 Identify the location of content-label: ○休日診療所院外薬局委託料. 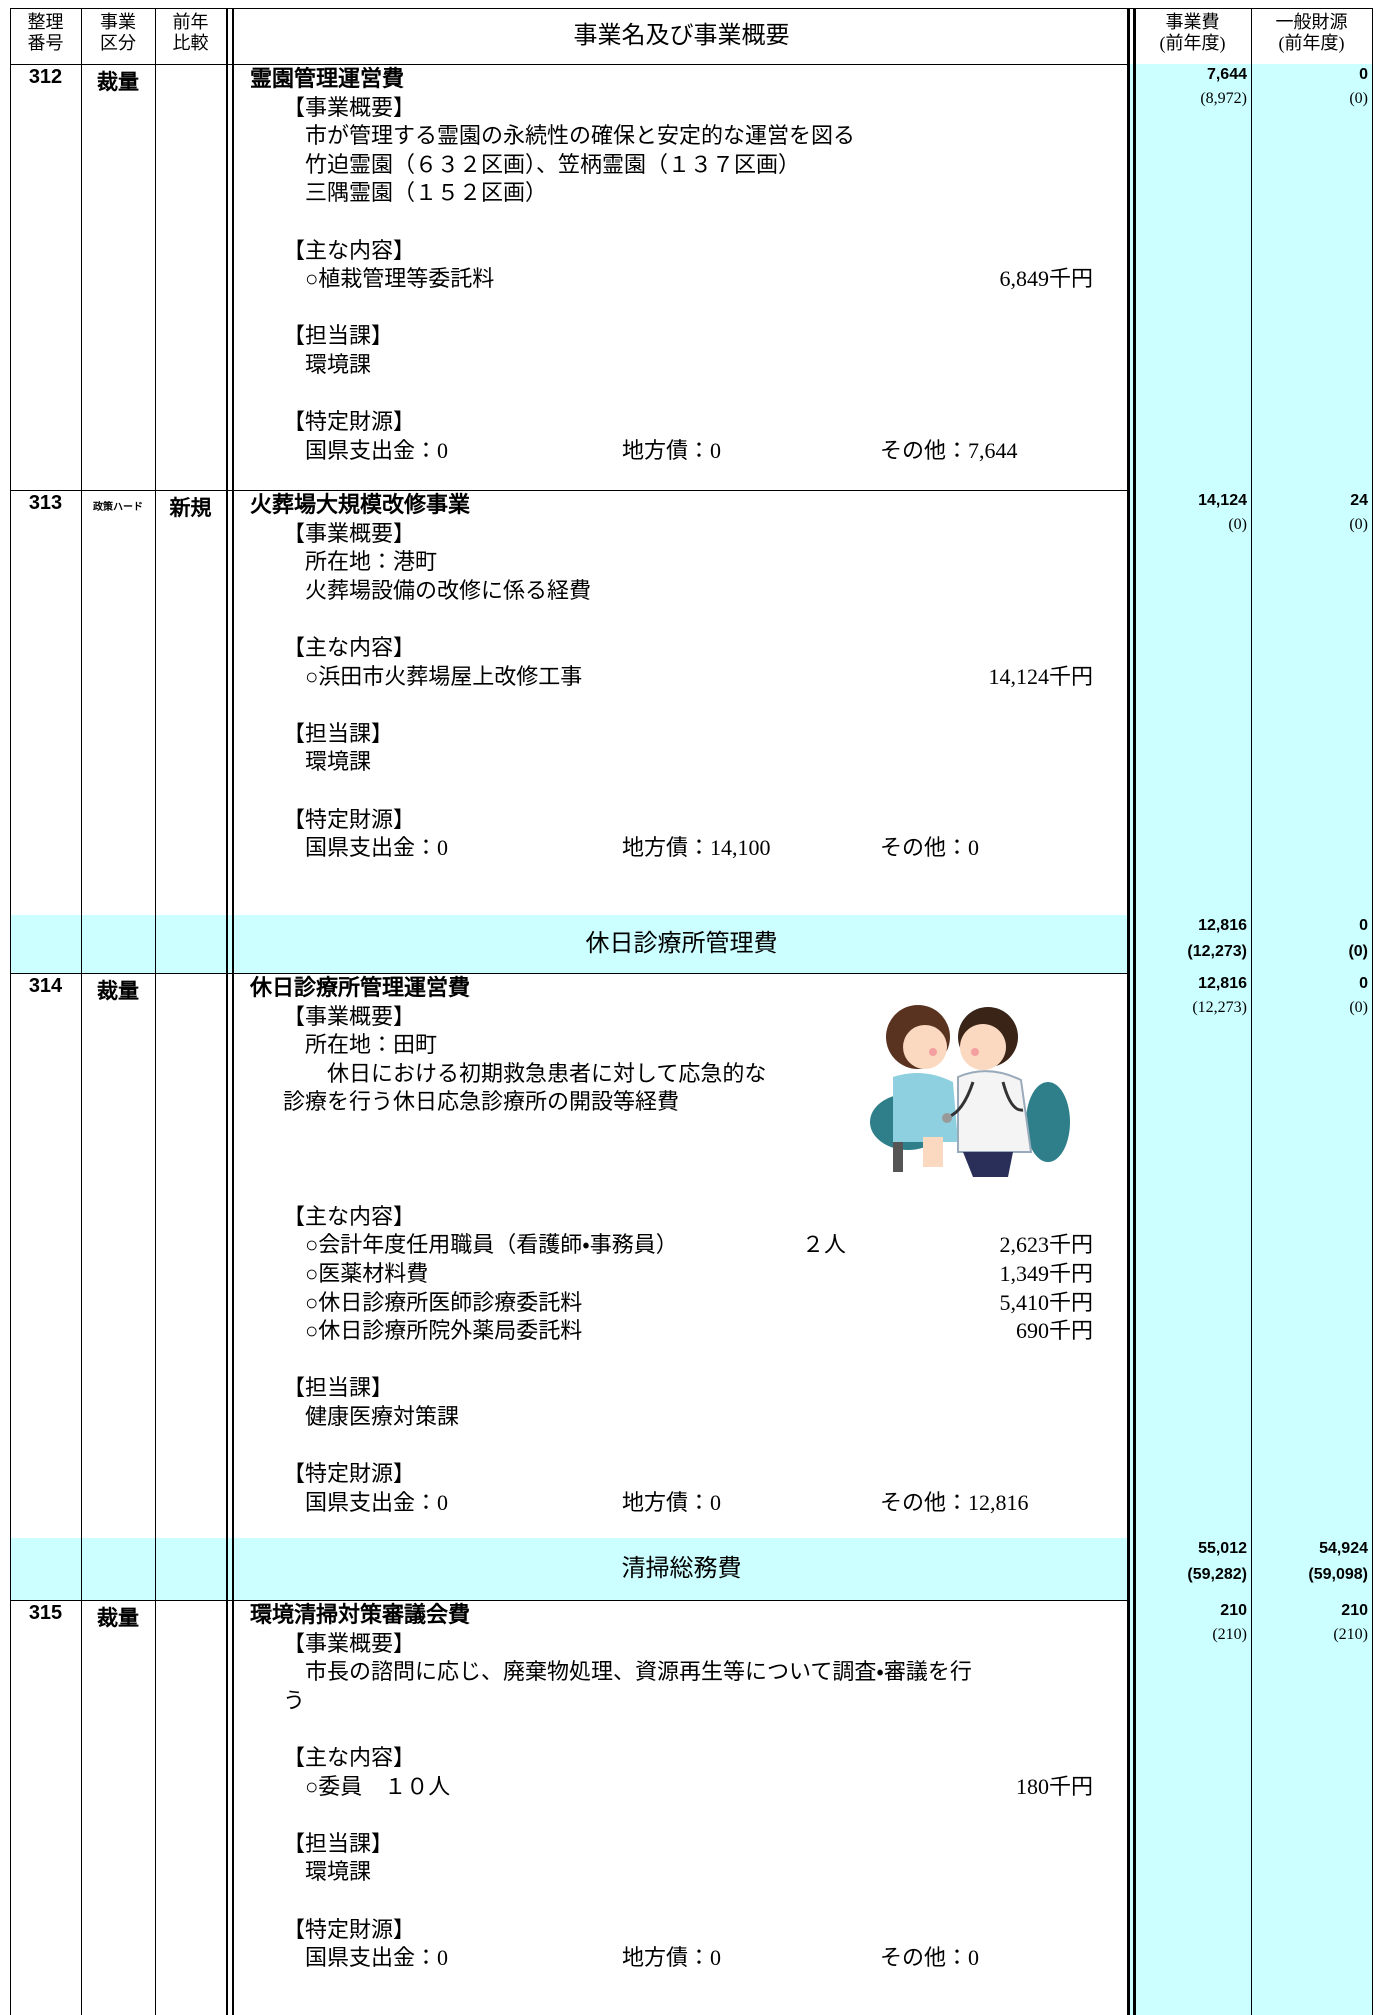
(444, 1331).